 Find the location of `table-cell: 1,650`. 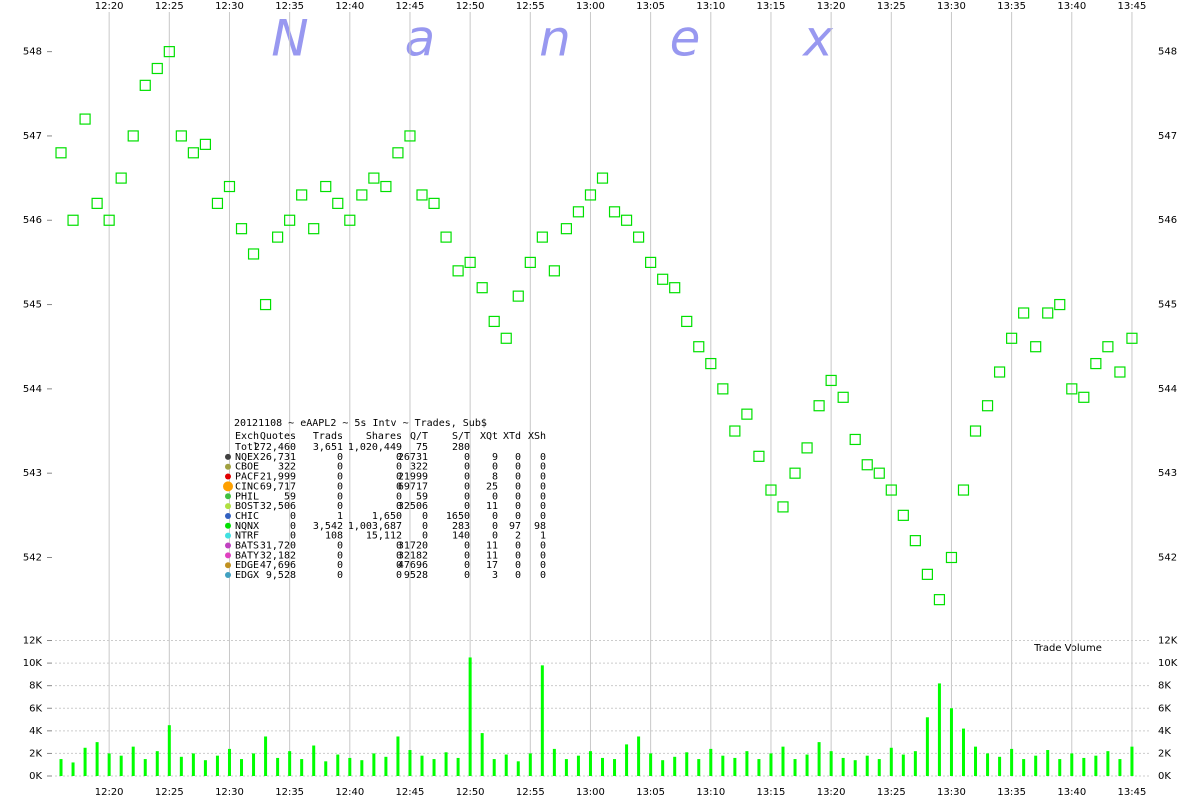

table-cell: 1,650 is located at coordinates (387, 516).